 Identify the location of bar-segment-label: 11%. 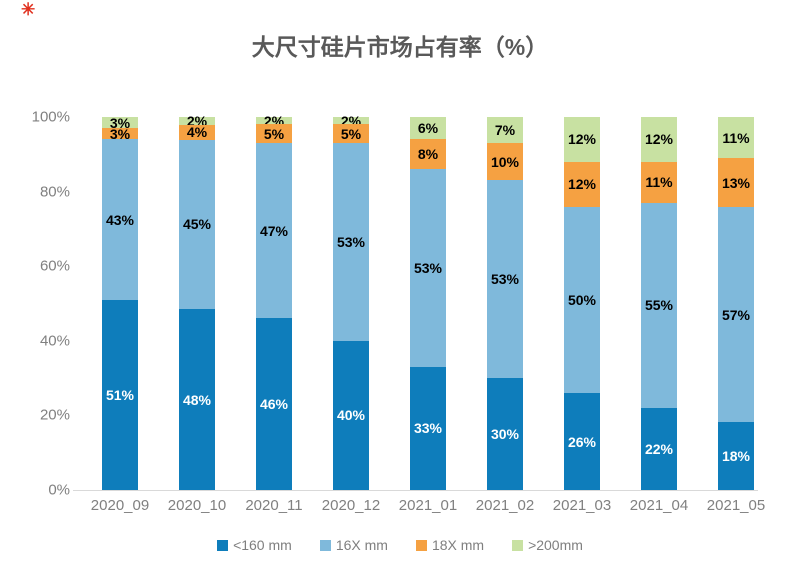
(659, 182).